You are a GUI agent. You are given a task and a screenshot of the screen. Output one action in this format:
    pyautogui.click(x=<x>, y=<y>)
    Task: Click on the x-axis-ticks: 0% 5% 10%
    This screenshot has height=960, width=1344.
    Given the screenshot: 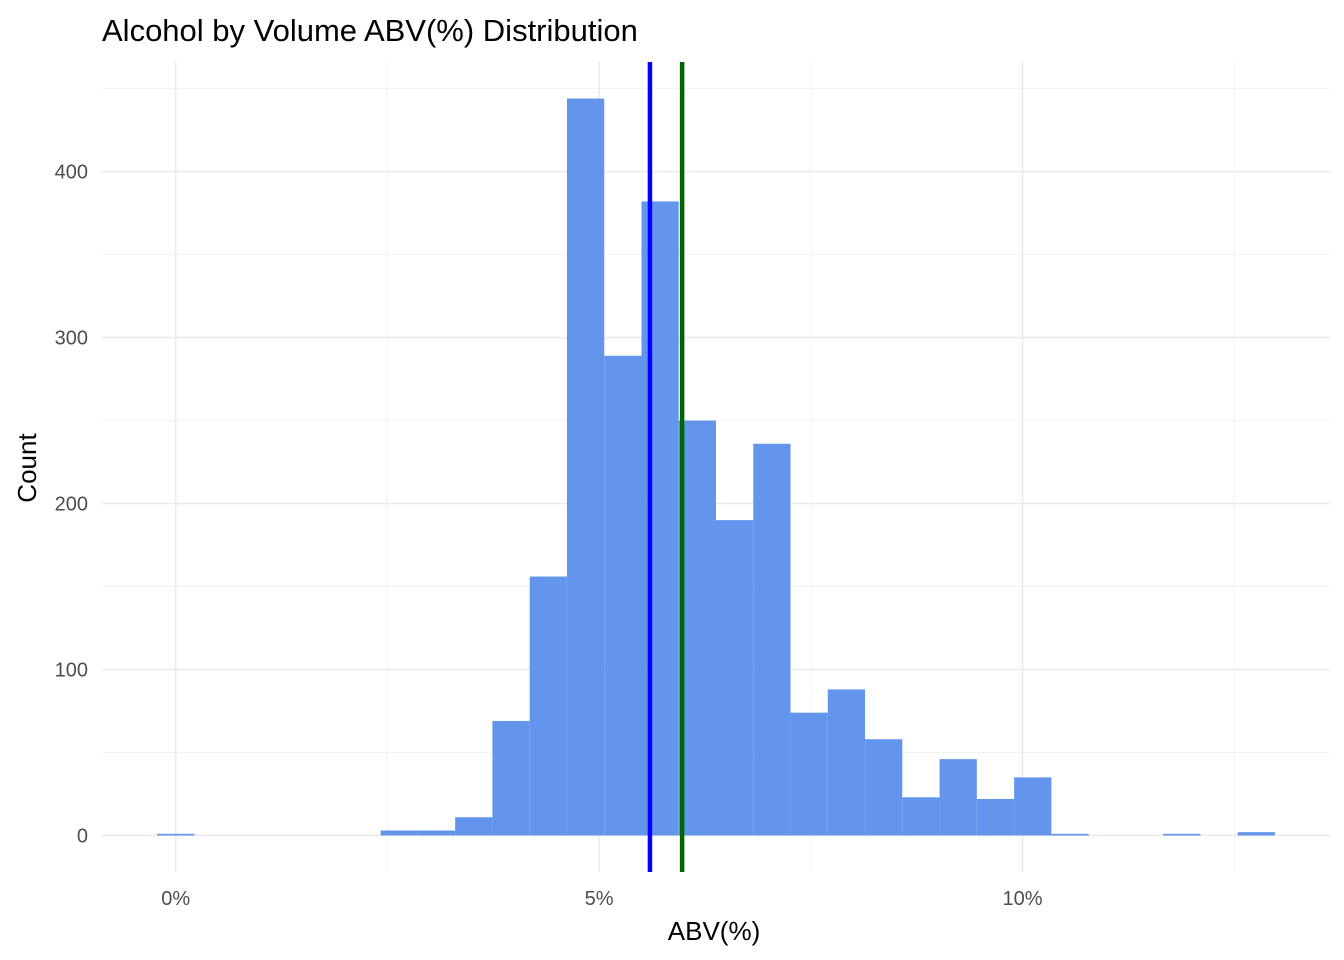 What is the action you would take?
    pyautogui.click(x=602, y=899)
    